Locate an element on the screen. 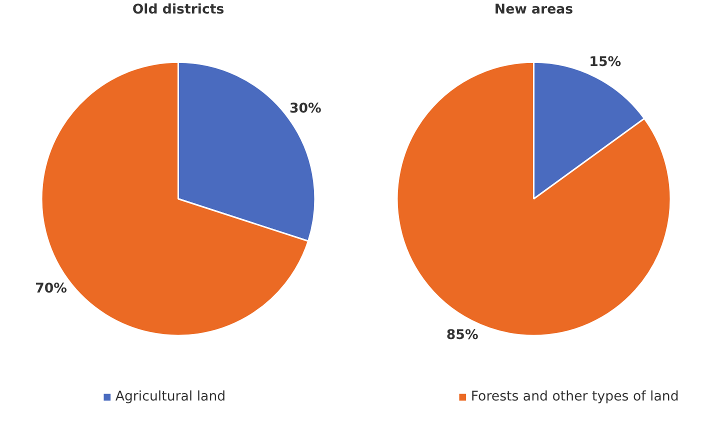 Image resolution: width=711 pixels, height=424 pixels. chart-title: Old districts is located at coordinates (178, 10).